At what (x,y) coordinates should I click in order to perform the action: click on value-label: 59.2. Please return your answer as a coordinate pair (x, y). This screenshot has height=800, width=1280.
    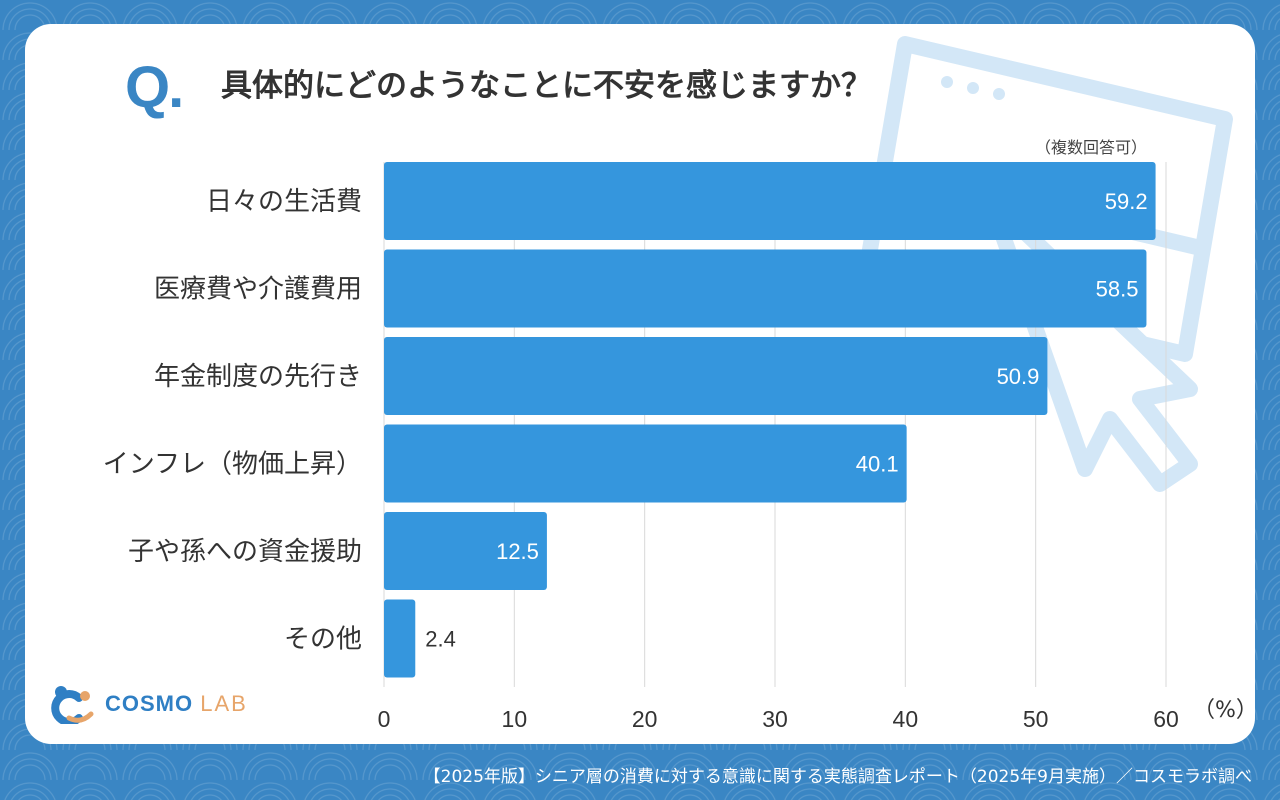
    Looking at the image, I should click on (1126, 201).